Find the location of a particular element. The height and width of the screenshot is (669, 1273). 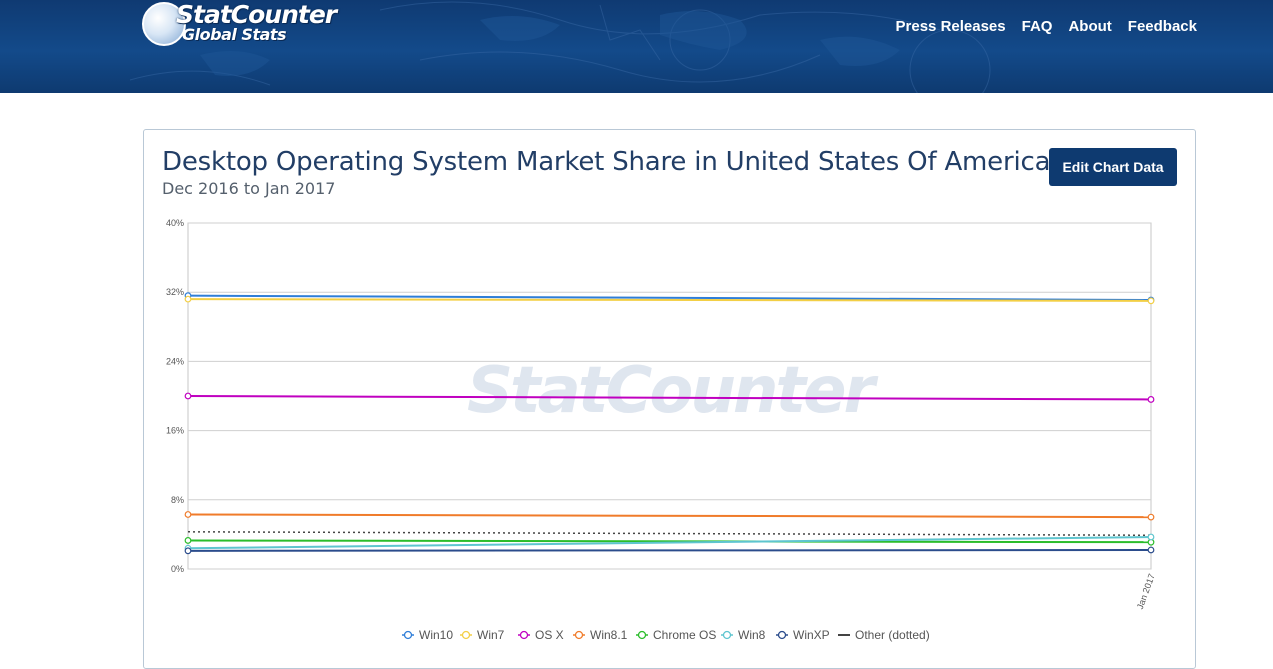

series-line-win7 is located at coordinates (669, 300).